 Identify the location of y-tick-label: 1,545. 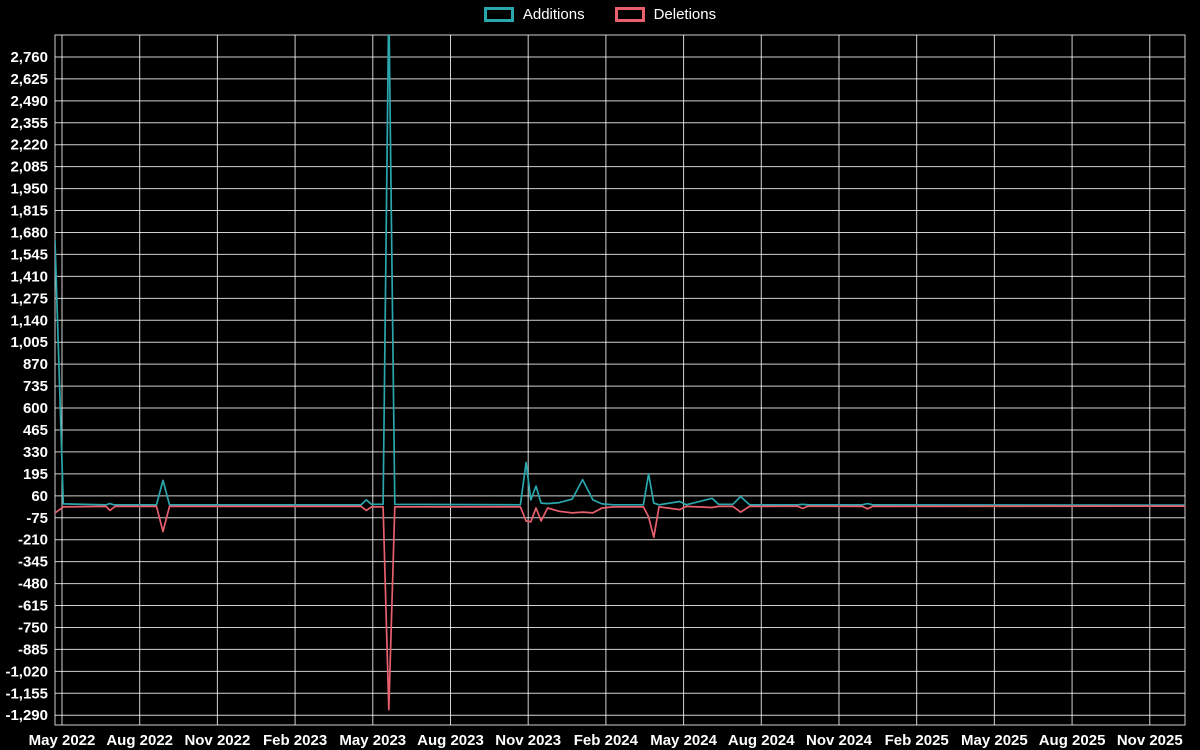
(29, 254).